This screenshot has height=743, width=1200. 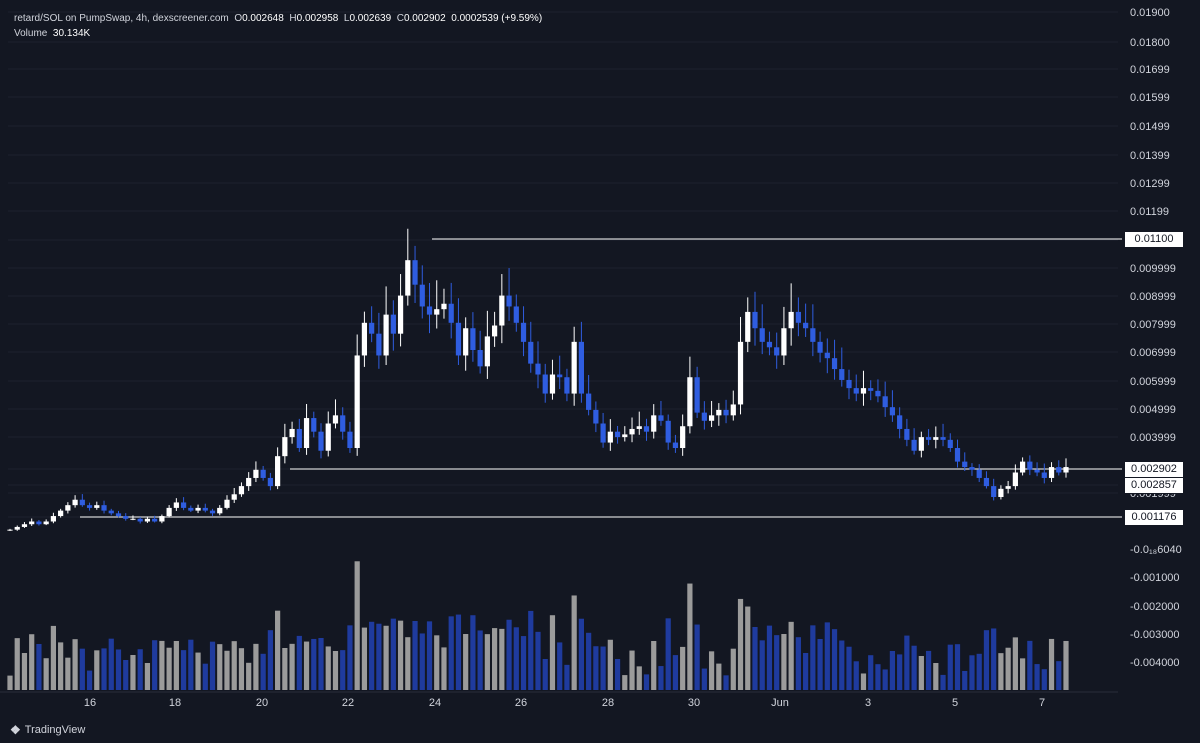 What do you see at coordinates (346, 18) in the screenshot?
I see `low-label: L` at bounding box center [346, 18].